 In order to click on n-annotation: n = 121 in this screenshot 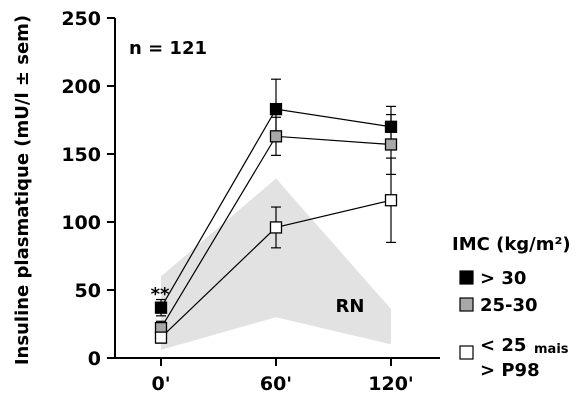, I will do `click(168, 48)`.